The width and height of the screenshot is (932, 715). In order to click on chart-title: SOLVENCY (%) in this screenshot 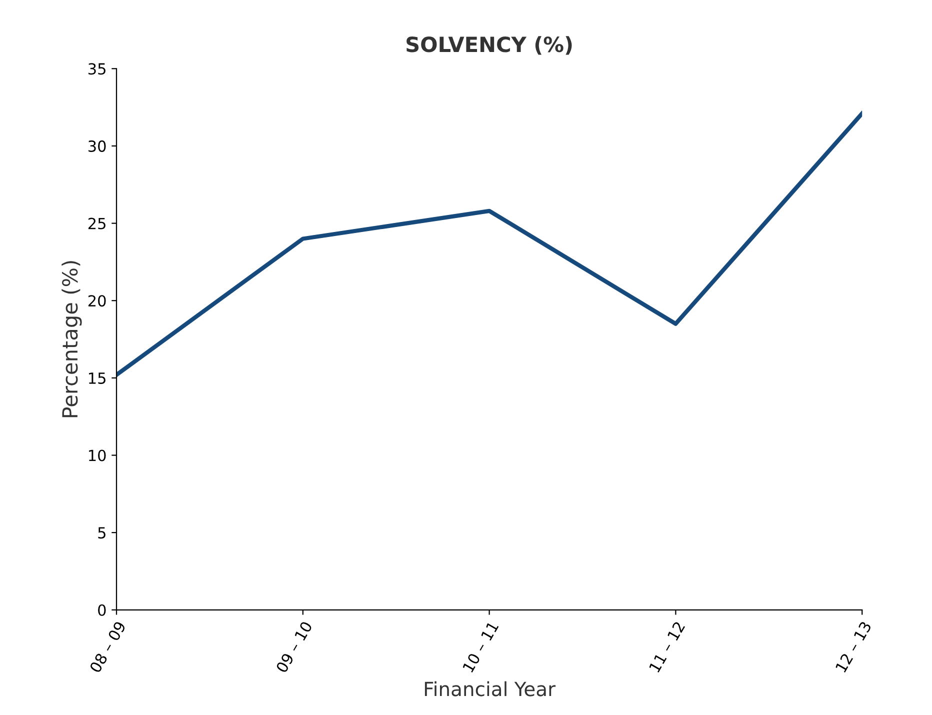, I will do `click(489, 45)`.